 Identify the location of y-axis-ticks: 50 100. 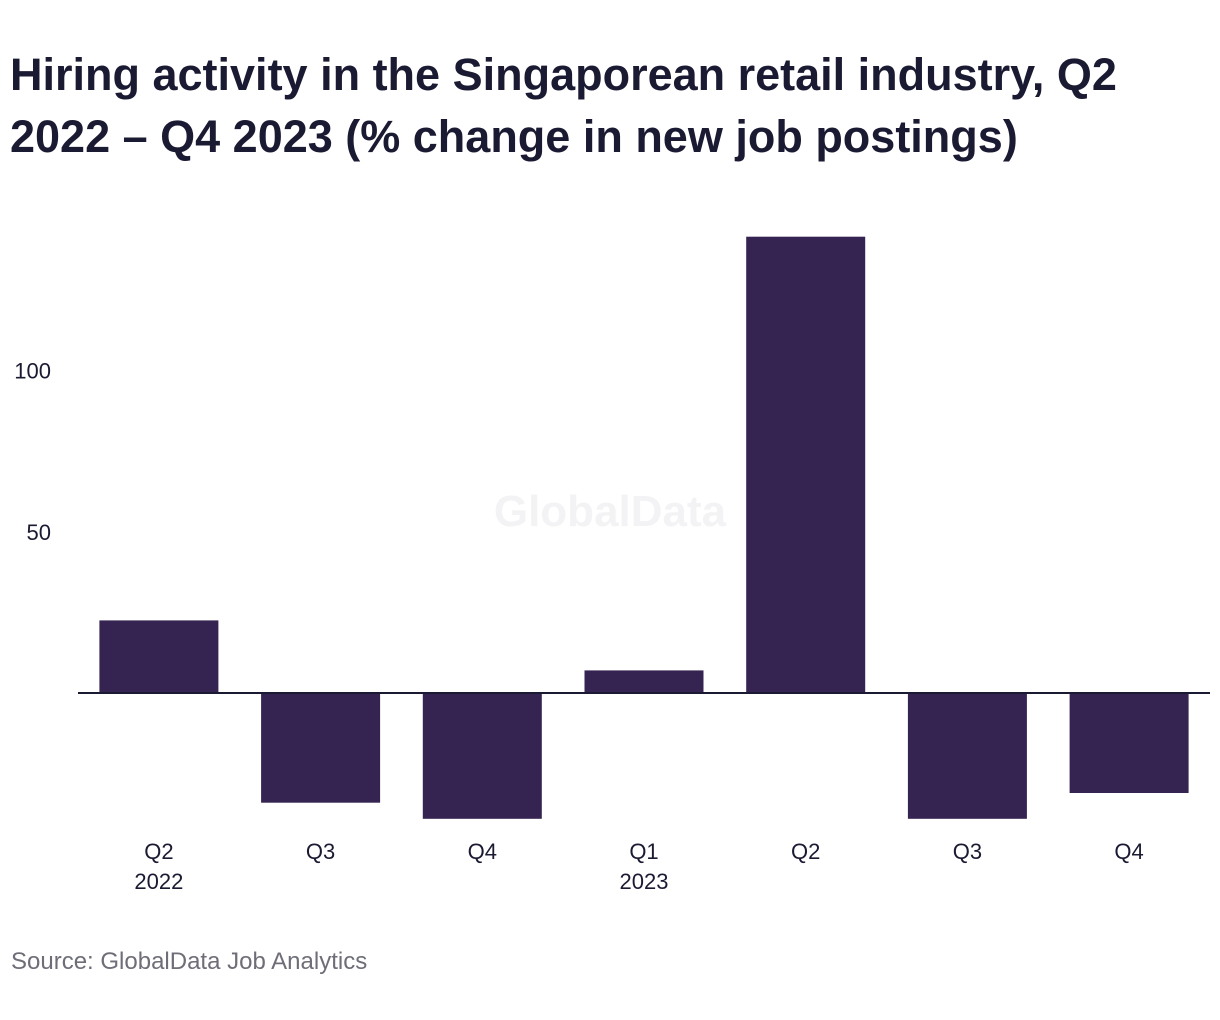
(32, 452).